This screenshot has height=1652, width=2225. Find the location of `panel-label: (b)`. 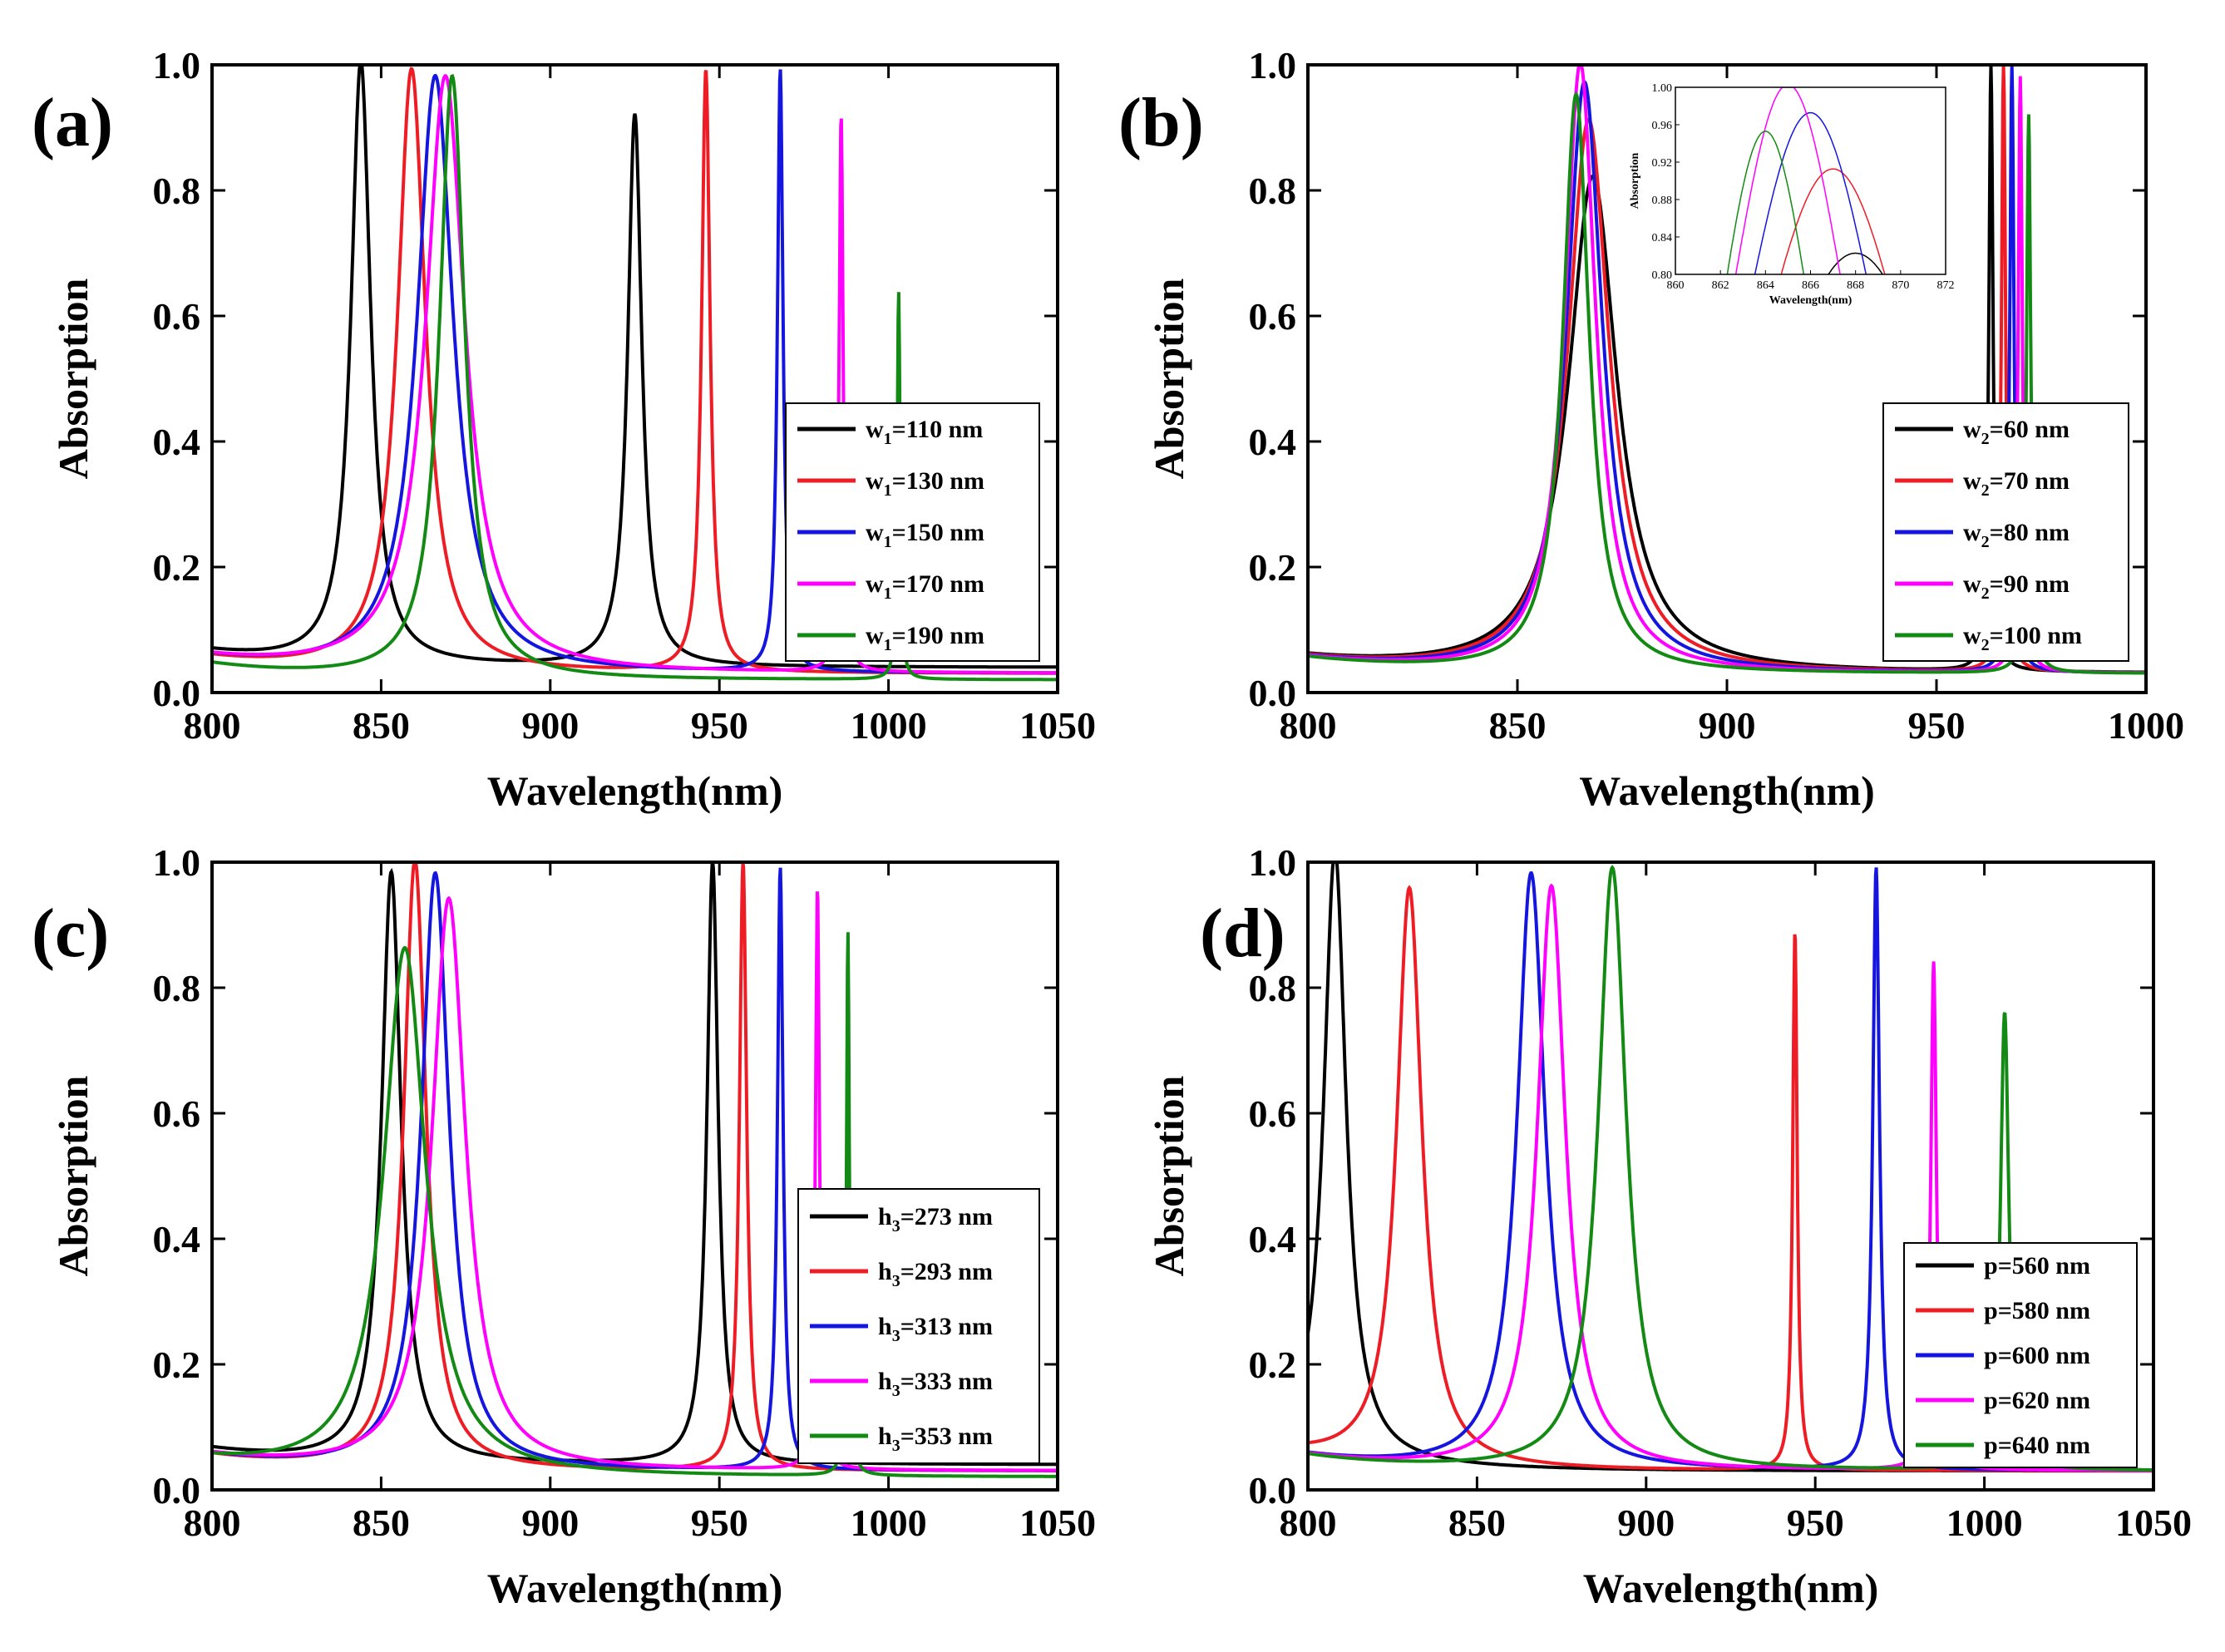

panel-label: (b) is located at coordinates (1161, 123).